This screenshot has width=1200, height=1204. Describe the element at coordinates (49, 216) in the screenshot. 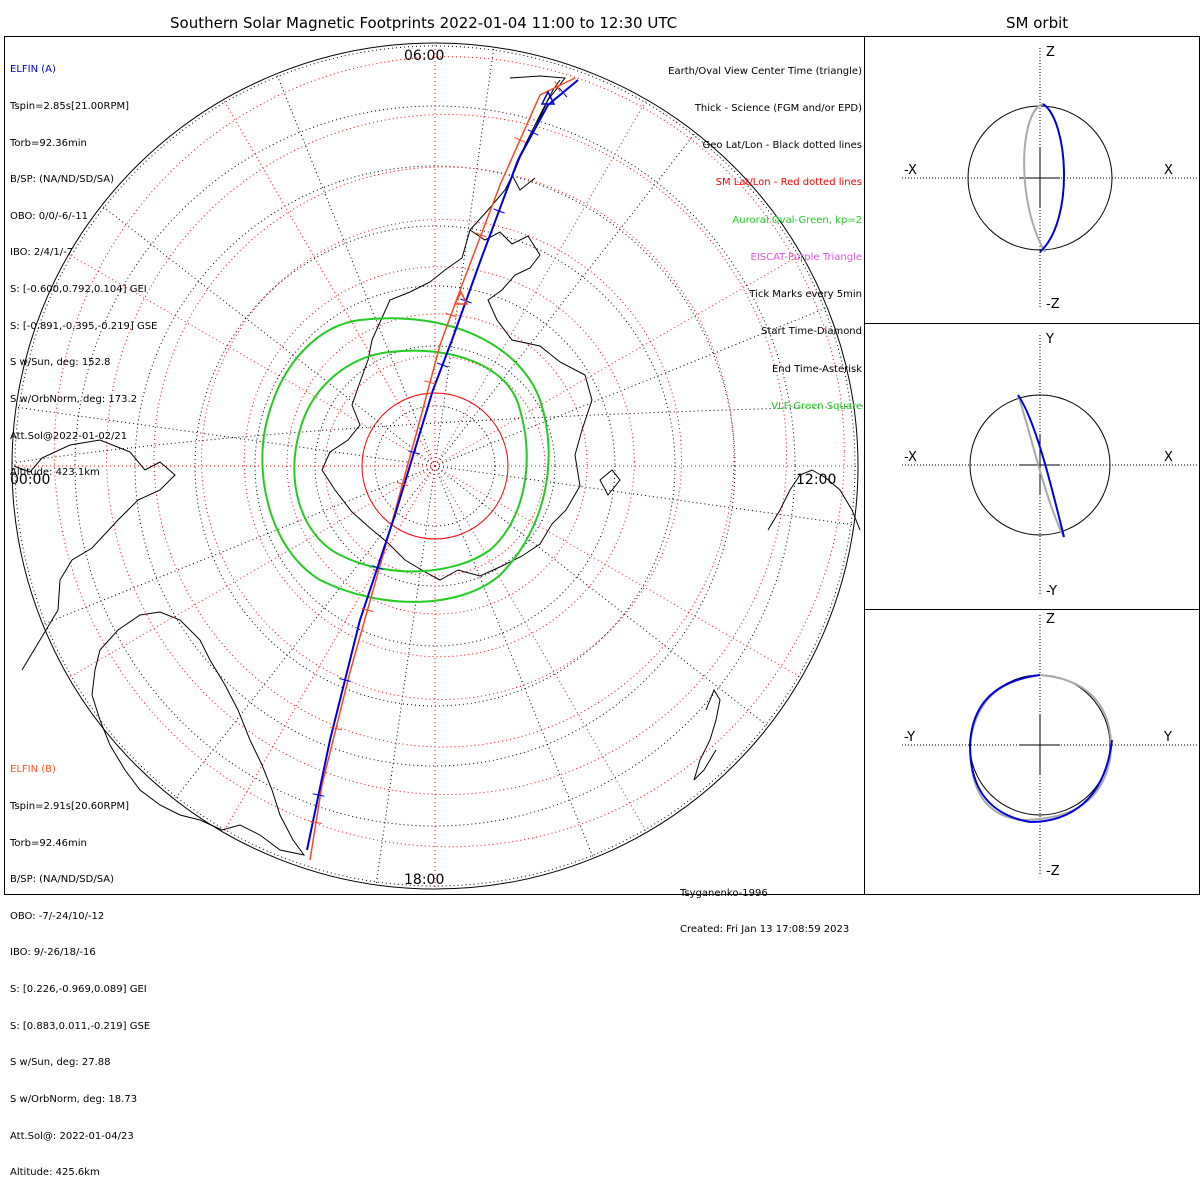

I see `probe-a-line: OBO: 0/0/-6/-11` at that location.